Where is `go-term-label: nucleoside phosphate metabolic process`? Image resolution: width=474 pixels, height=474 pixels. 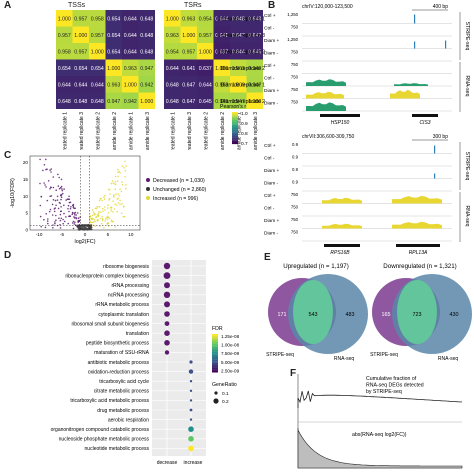
go-term-label: nucleoside phosphate metabolic process is located at coordinates (104, 440).